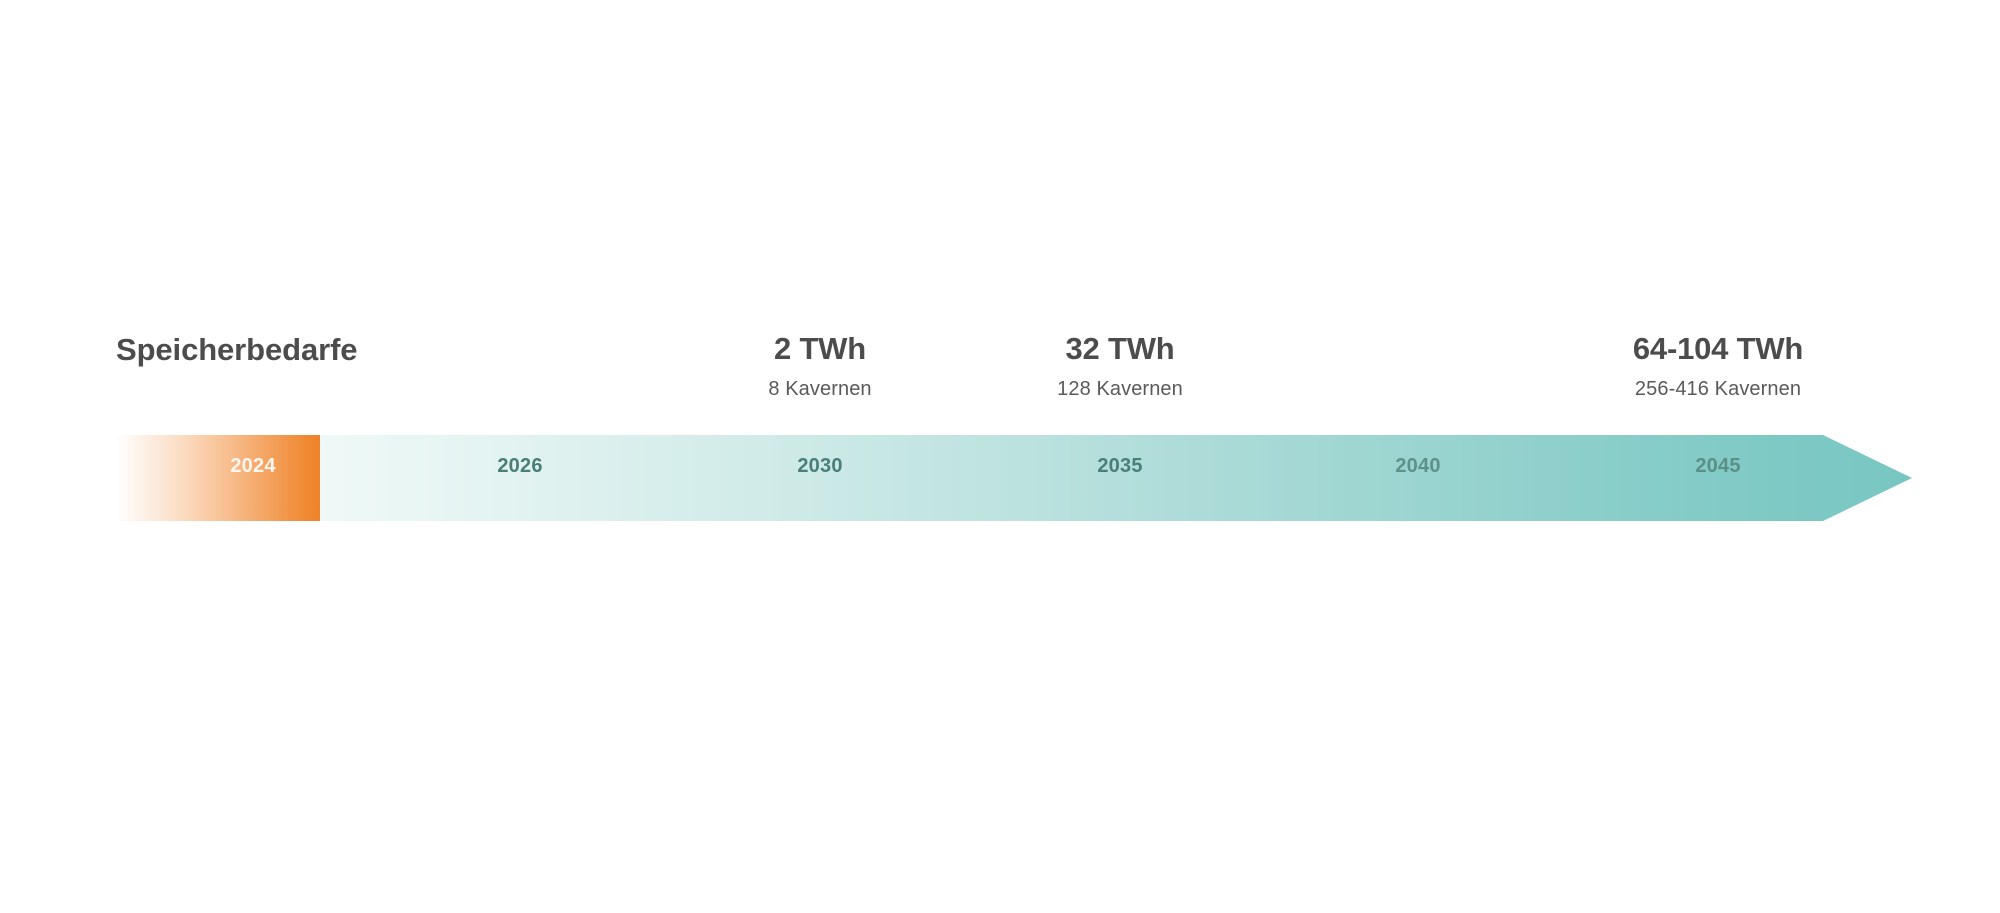 The height and width of the screenshot is (913, 2000). What do you see at coordinates (253, 466) in the screenshot?
I see `timeline-year-2024: 2024` at bounding box center [253, 466].